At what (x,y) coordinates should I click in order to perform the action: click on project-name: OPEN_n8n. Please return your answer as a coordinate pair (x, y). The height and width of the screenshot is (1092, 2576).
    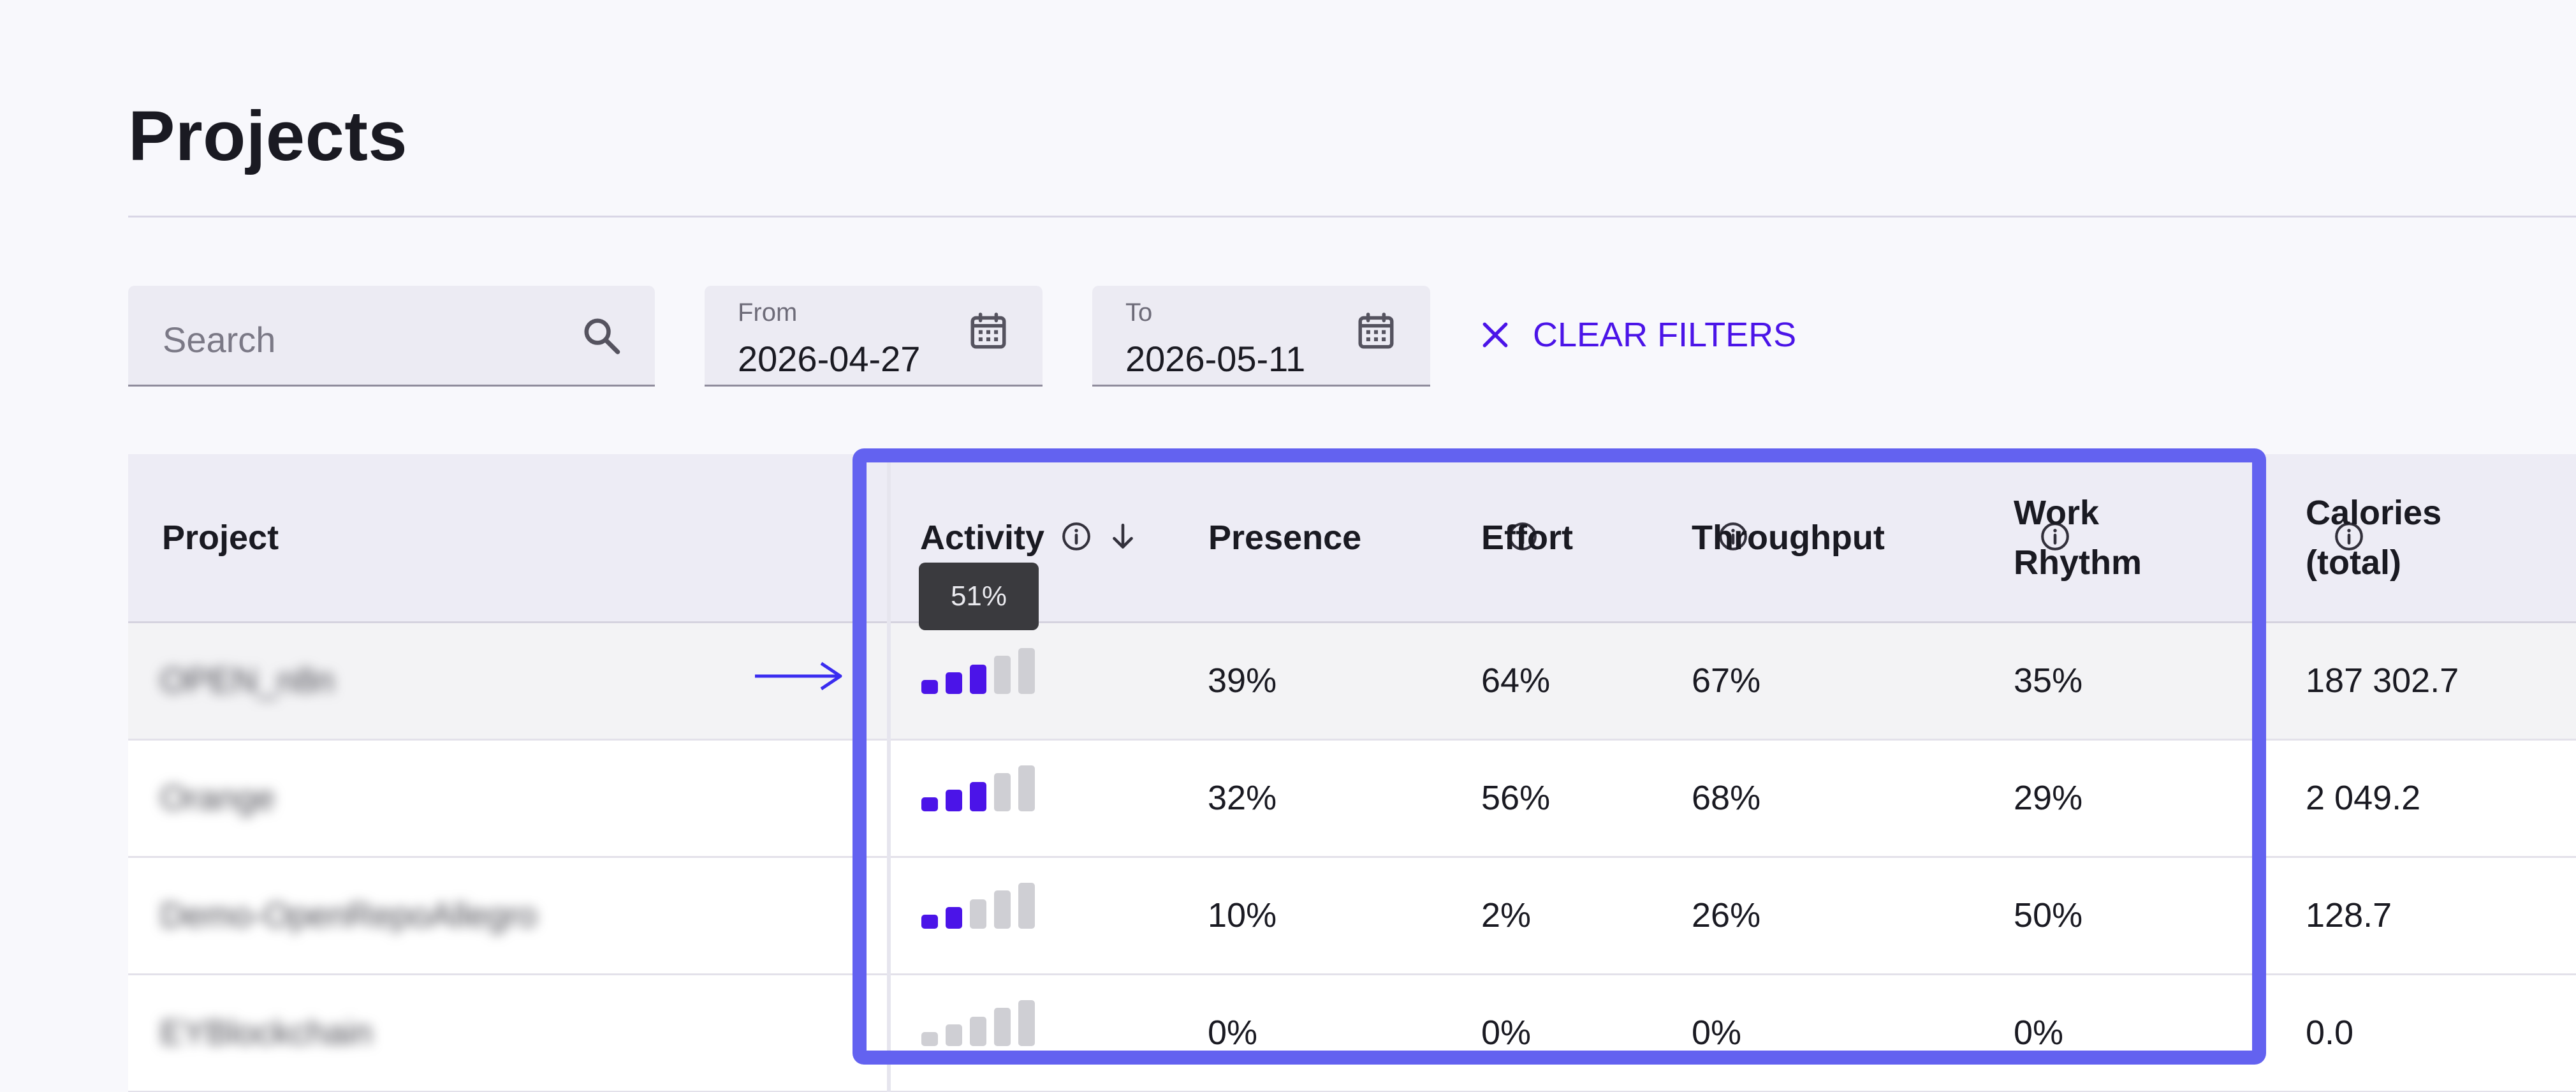
    Looking at the image, I should click on (248, 680).